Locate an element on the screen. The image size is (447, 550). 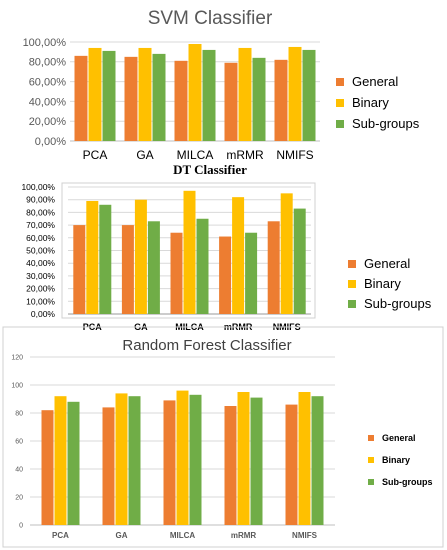
y-tick-label: 100 is located at coordinates (17, 385).